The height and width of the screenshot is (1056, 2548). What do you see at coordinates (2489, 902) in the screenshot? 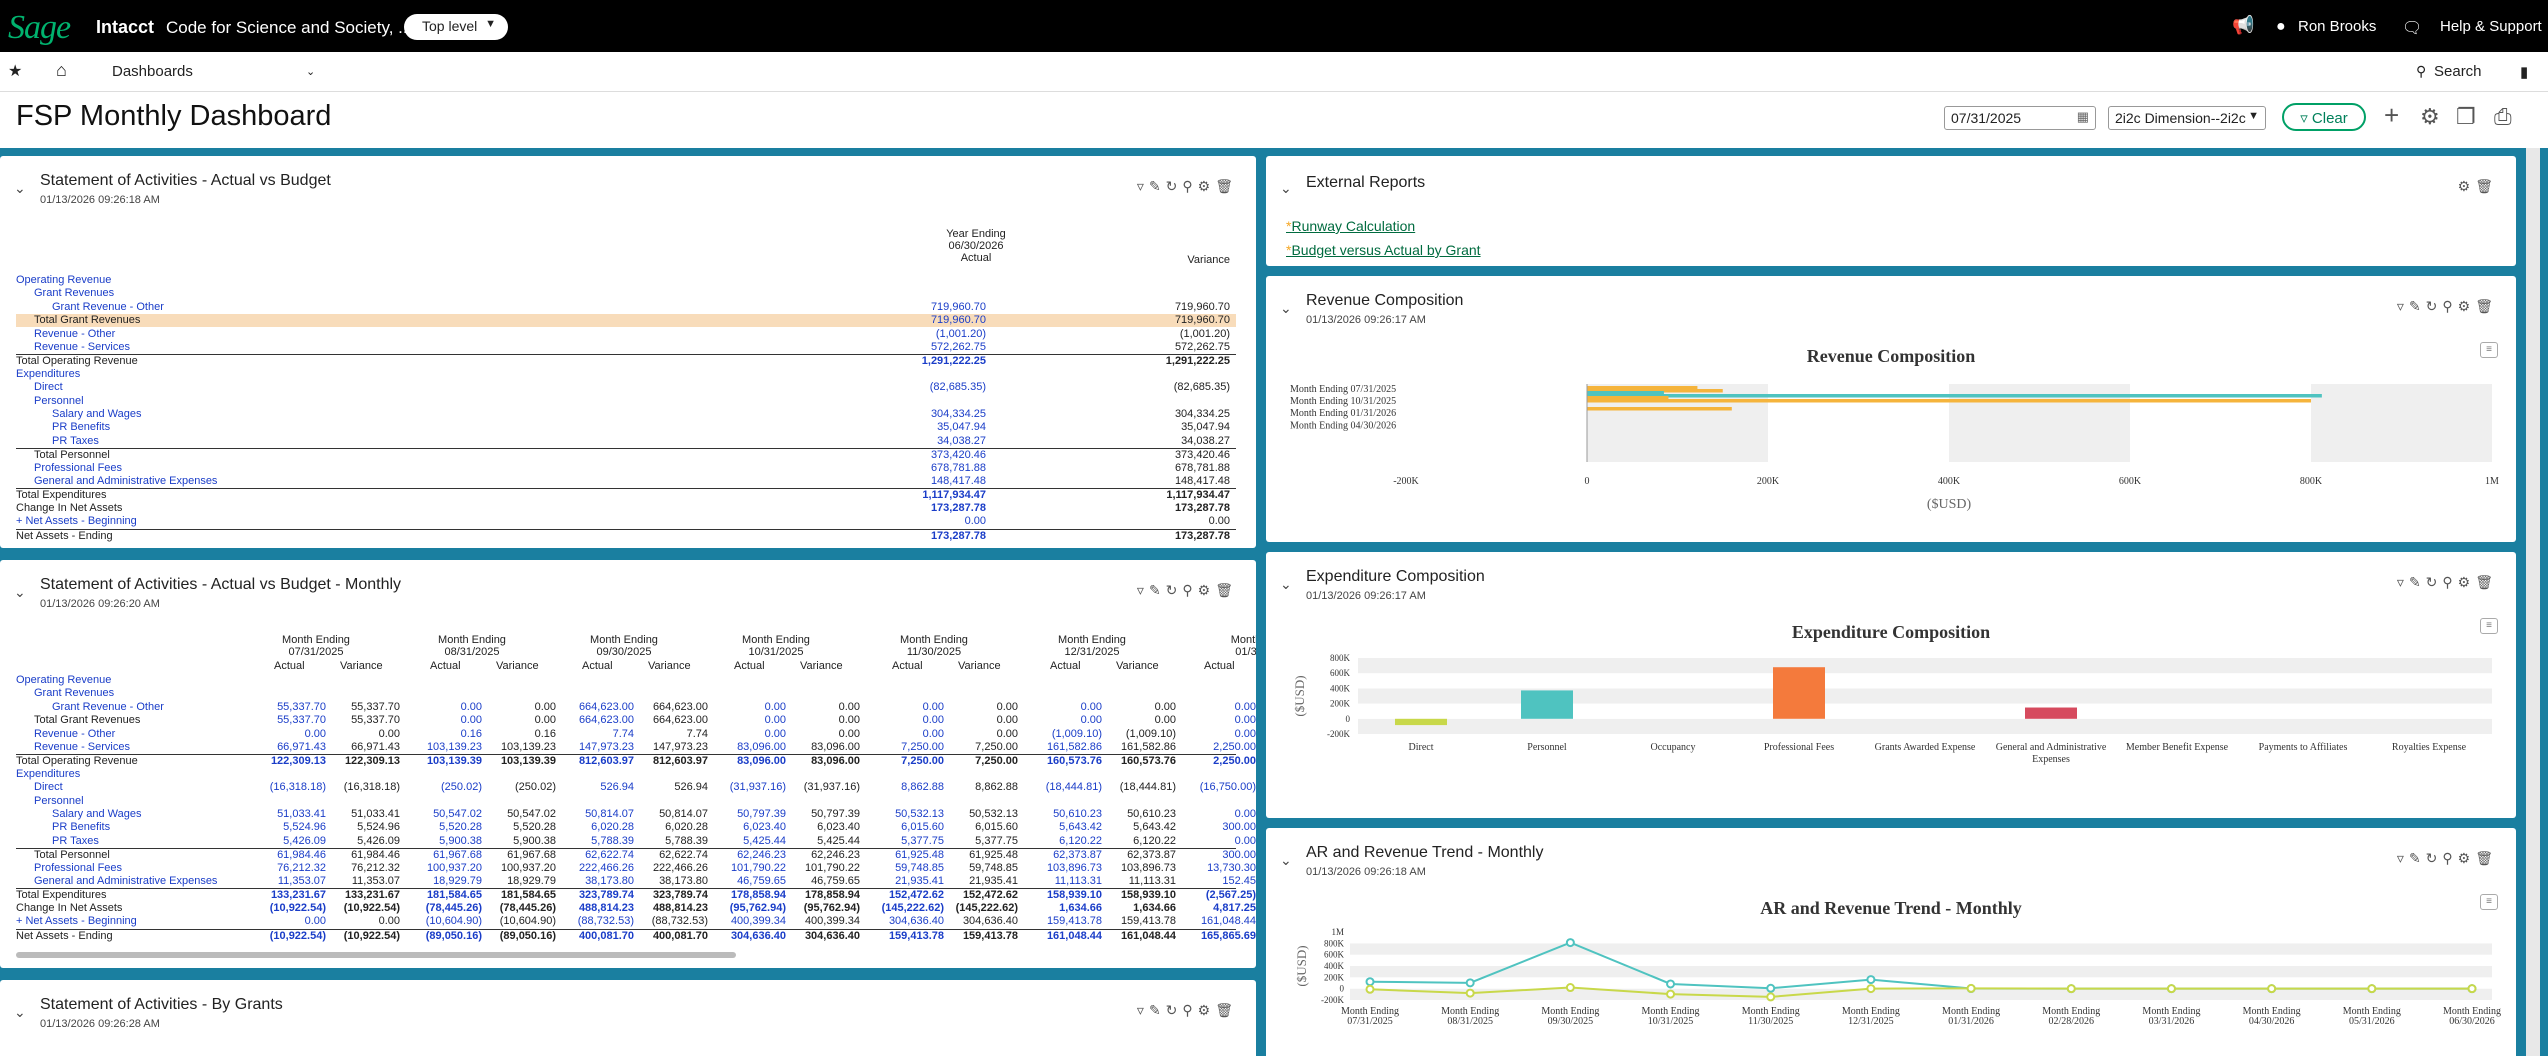
I see `chart-menu-icon: ≡` at bounding box center [2489, 902].